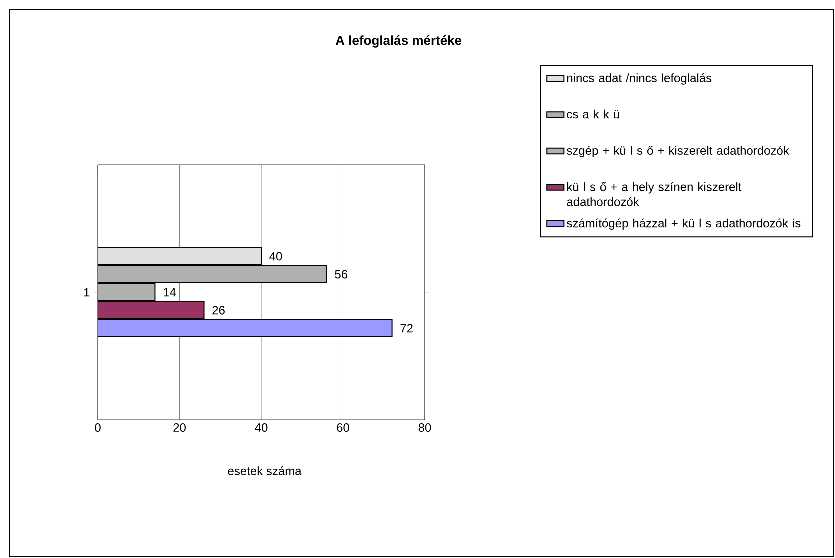 The height and width of the screenshot is (558, 835). What do you see at coordinates (654, 194) in the screenshot?
I see `legend-label: kü l s ő + a hely színen kiszerelt adathordozók` at bounding box center [654, 194].